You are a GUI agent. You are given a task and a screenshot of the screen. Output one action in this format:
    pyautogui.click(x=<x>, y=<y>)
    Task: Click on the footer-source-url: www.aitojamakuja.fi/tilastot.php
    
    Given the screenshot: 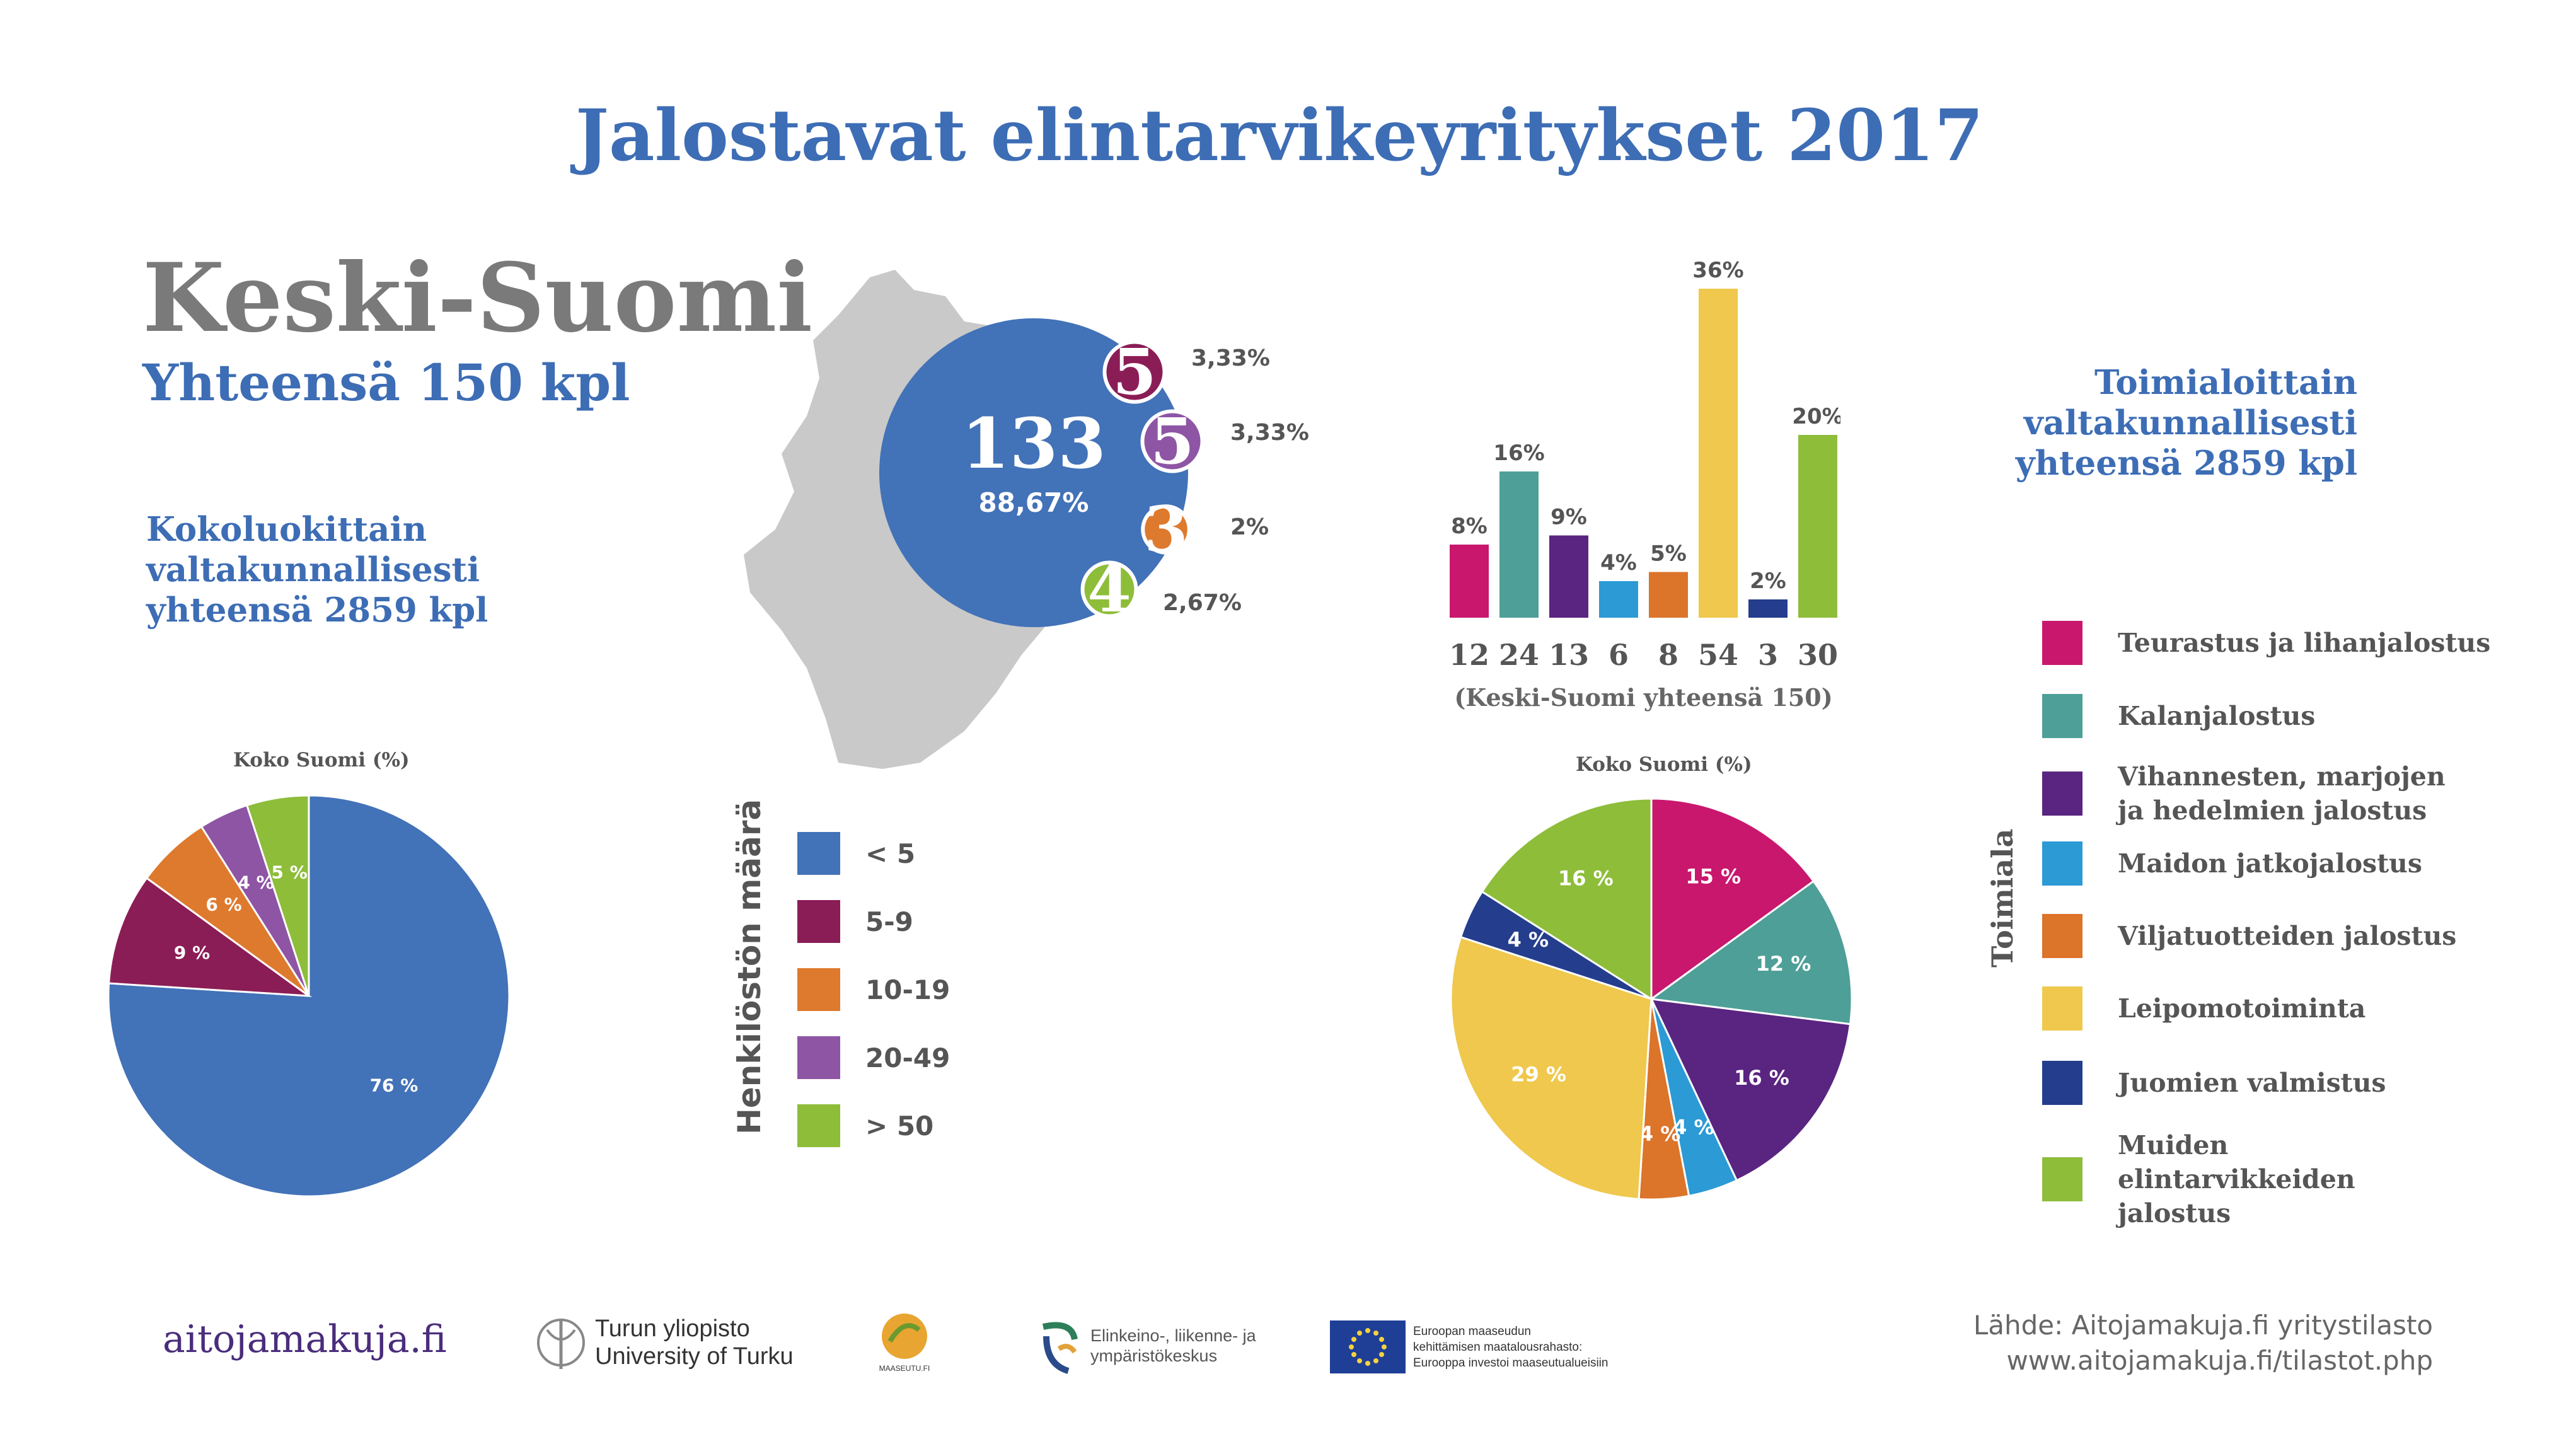 What is the action you would take?
    pyautogui.click(x=2219, y=1360)
    